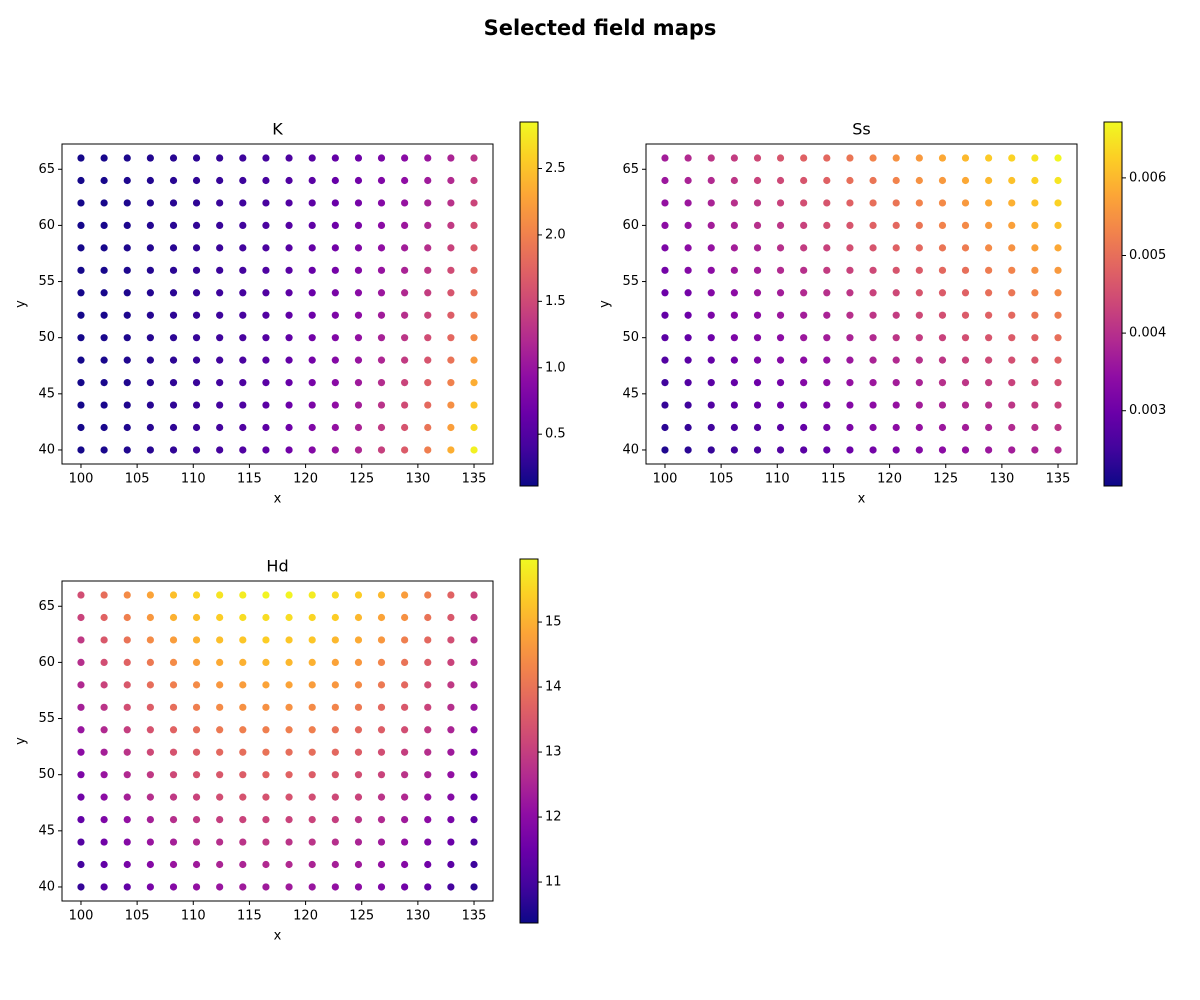 The image size is (1200, 1000). What do you see at coordinates (630, 393) in the screenshot?
I see `y-tick-label: 45` at bounding box center [630, 393].